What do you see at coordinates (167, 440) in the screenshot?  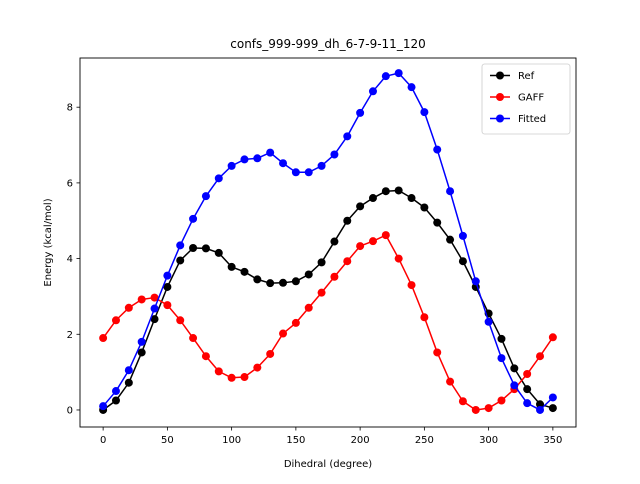 I see `x-tick-label-50: 50` at bounding box center [167, 440].